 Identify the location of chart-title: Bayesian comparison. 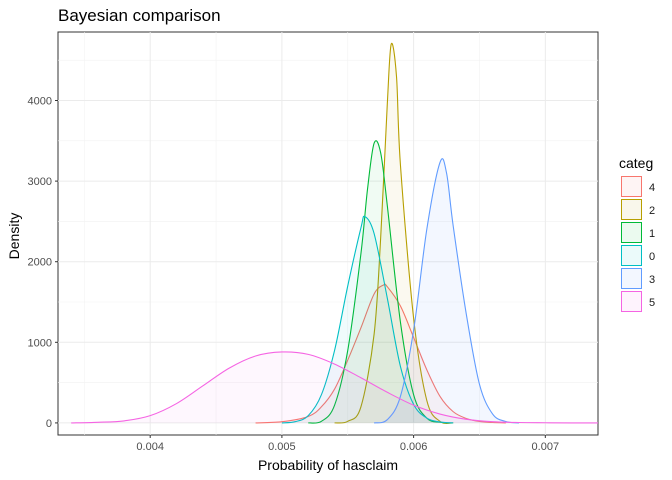
(139, 15).